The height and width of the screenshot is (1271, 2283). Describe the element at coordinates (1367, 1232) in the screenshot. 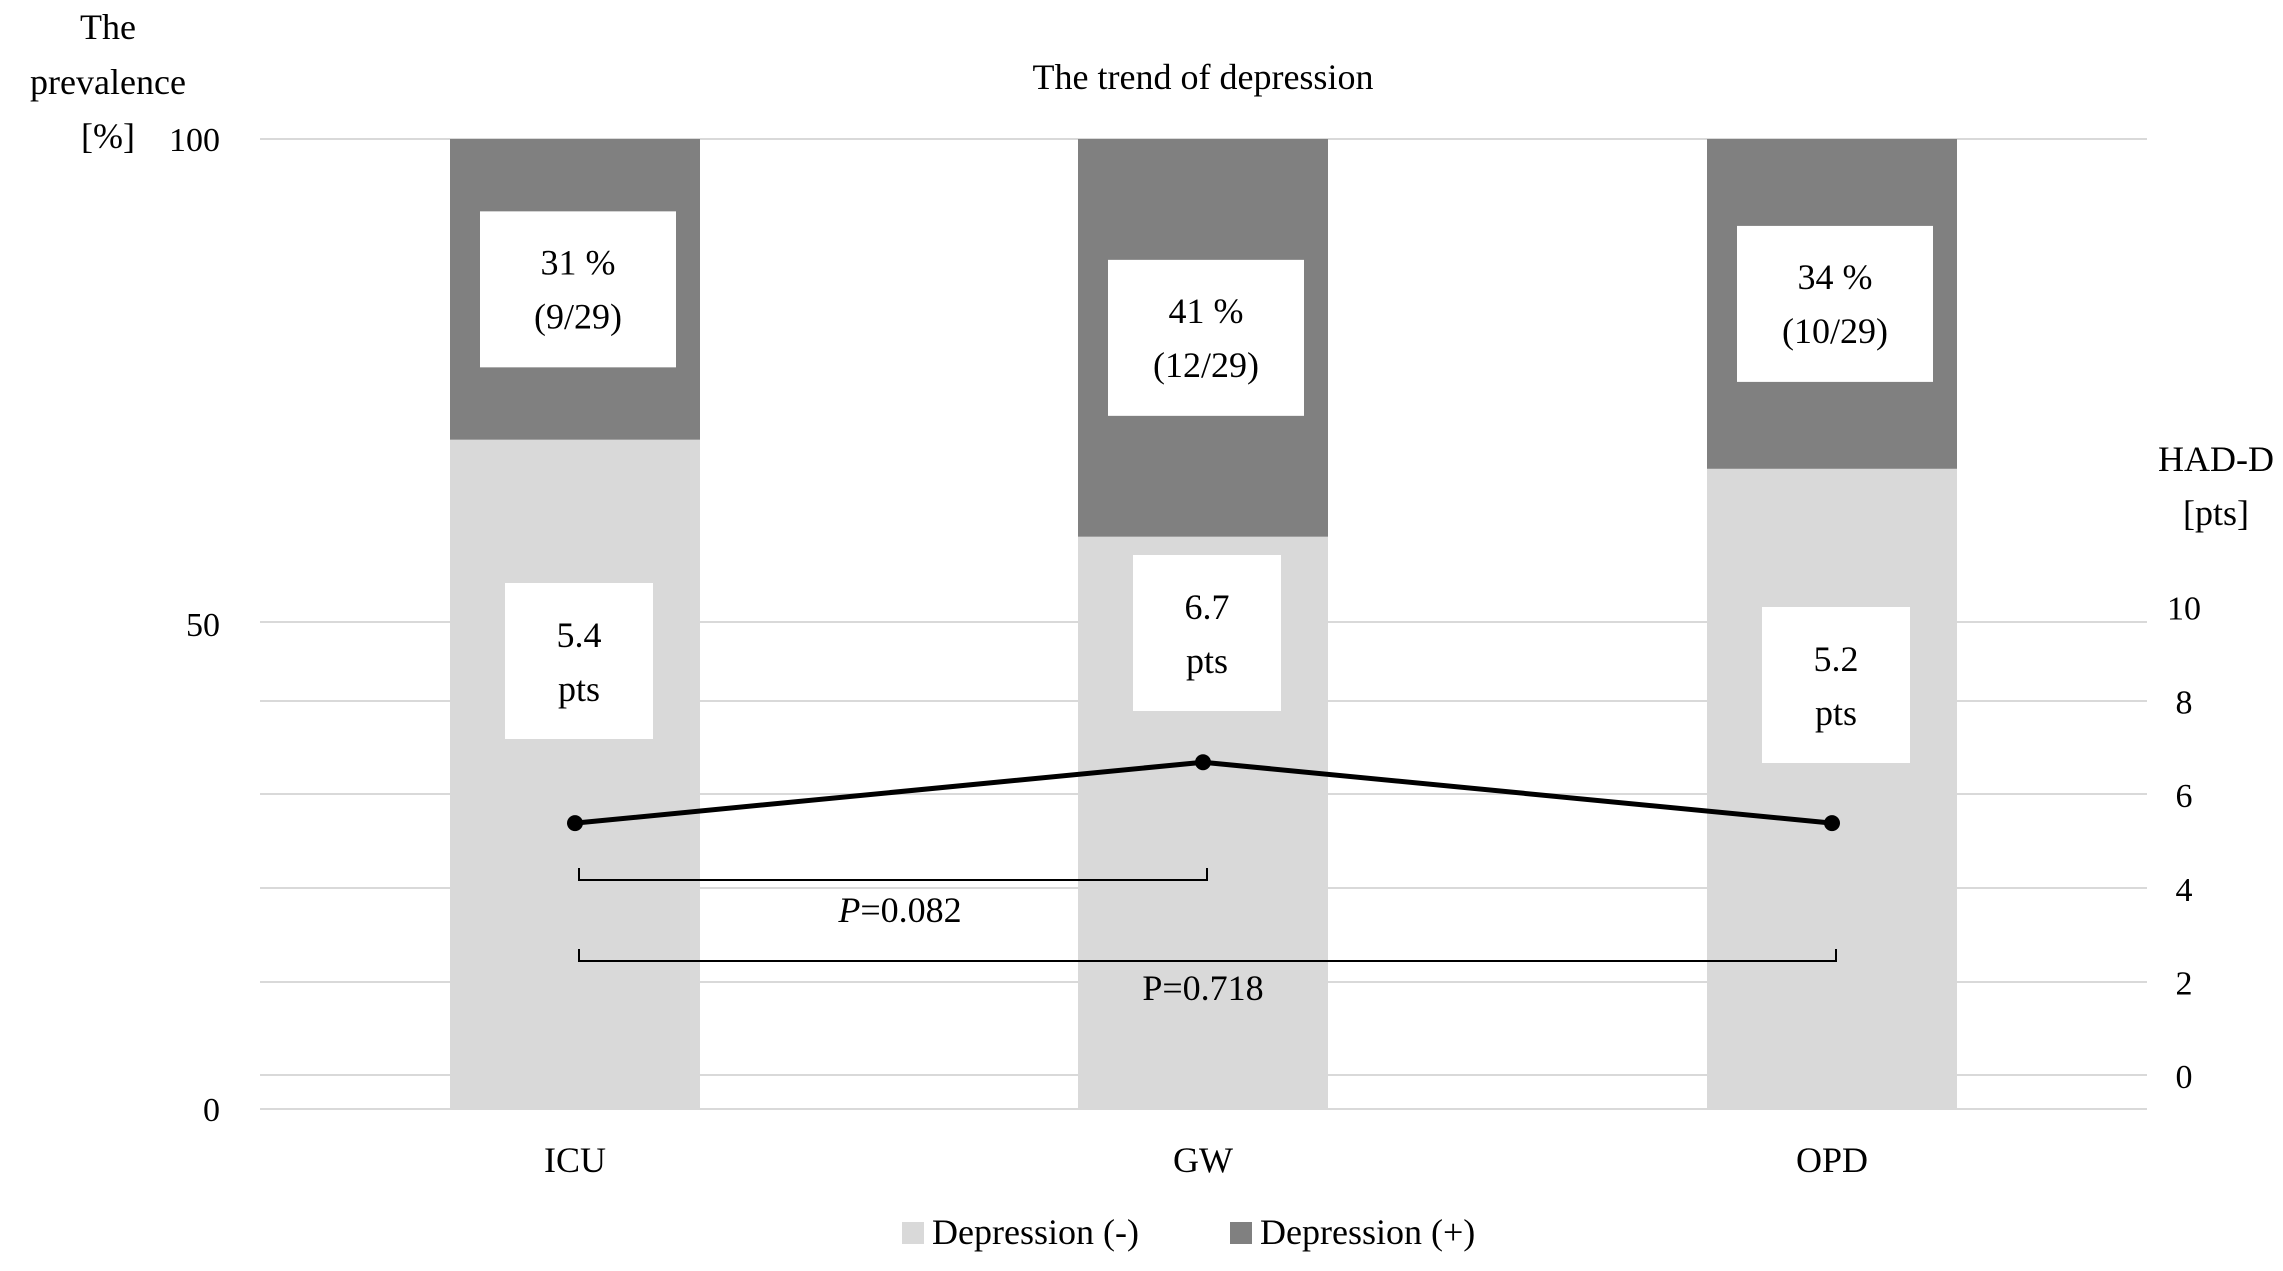

I see `legend-label: Depression (+)` at that location.